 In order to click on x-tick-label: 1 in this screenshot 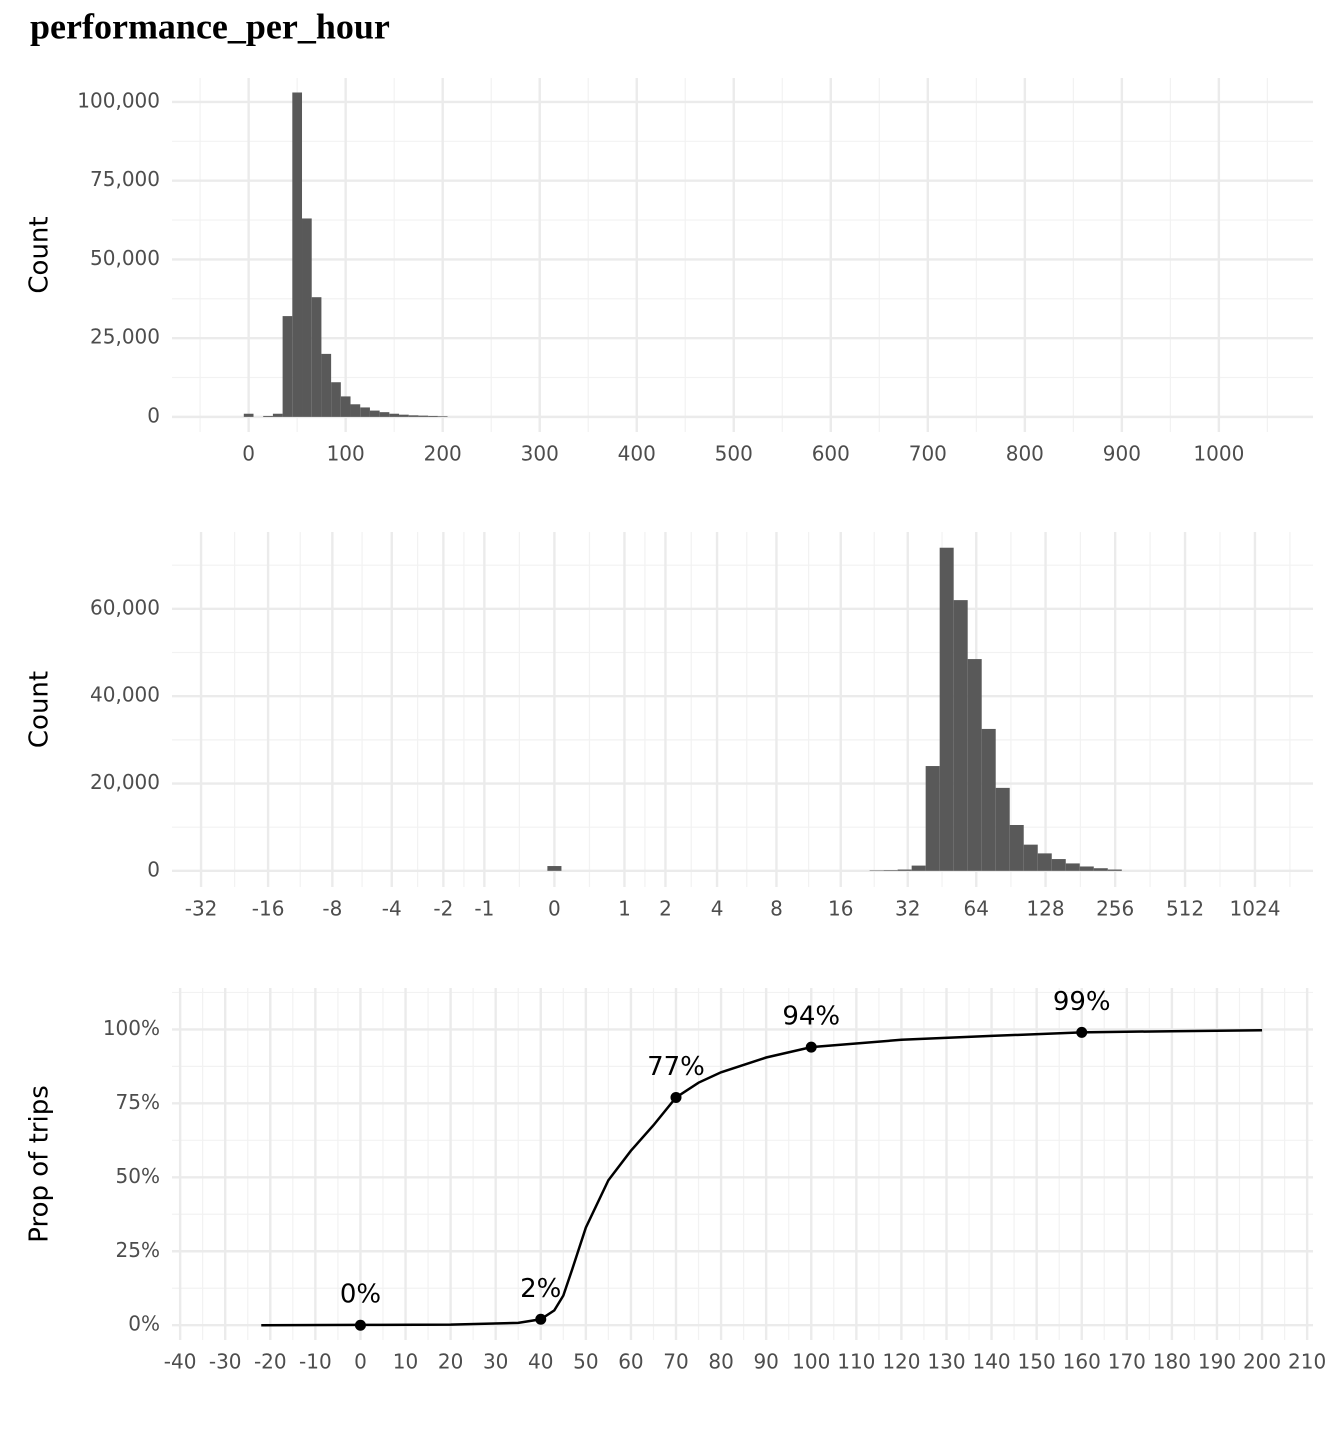, I will do `click(624, 909)`.